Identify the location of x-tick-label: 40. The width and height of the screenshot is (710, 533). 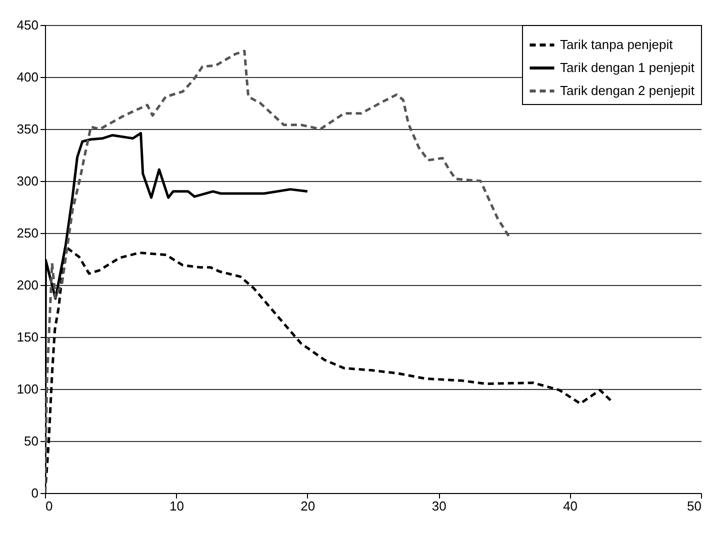
(570, 506).